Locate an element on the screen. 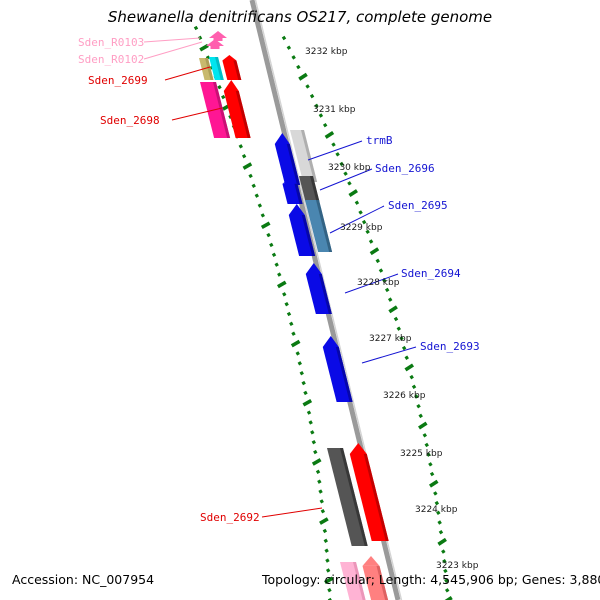  trna-marker-layer is located at coordinates (216, 40).